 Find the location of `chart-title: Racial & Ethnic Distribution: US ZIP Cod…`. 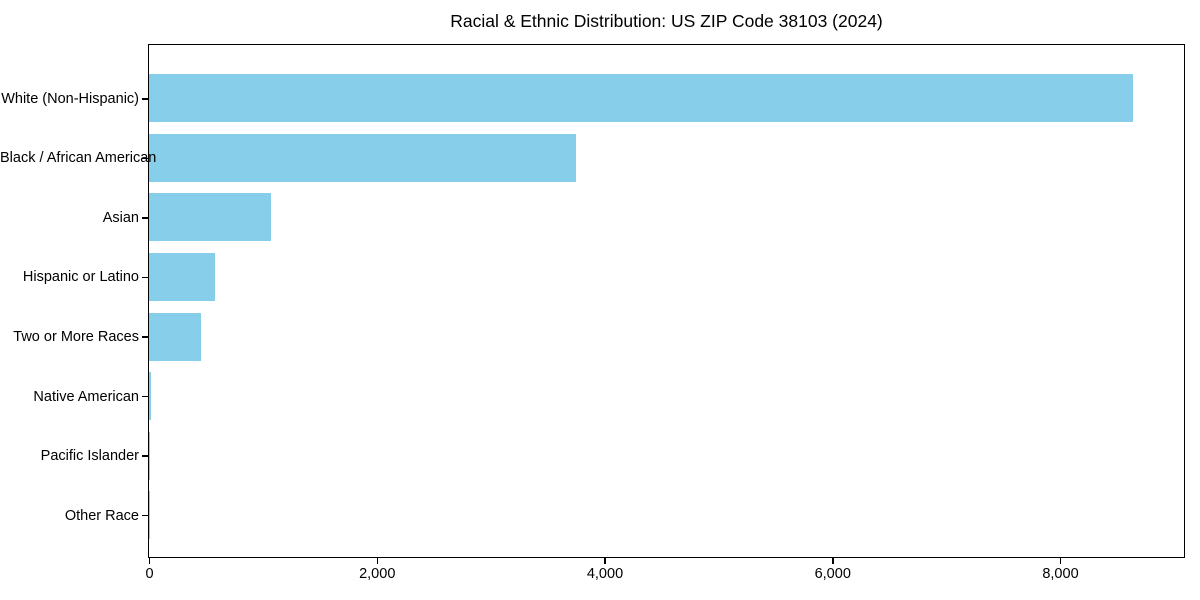

chart-title: Racial & Ethnic Distribution: US ZIP Cod… is located at coordinates (666, 21).